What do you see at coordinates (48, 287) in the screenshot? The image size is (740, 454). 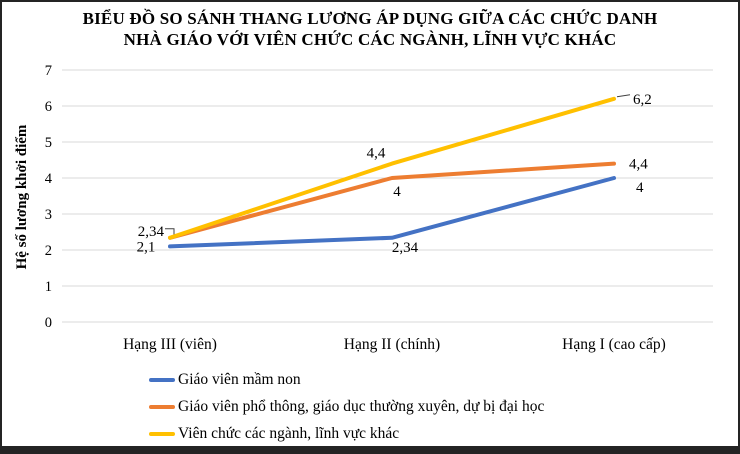 I see `y-axis-tick-label: 1` at bounding box center [48, 287].